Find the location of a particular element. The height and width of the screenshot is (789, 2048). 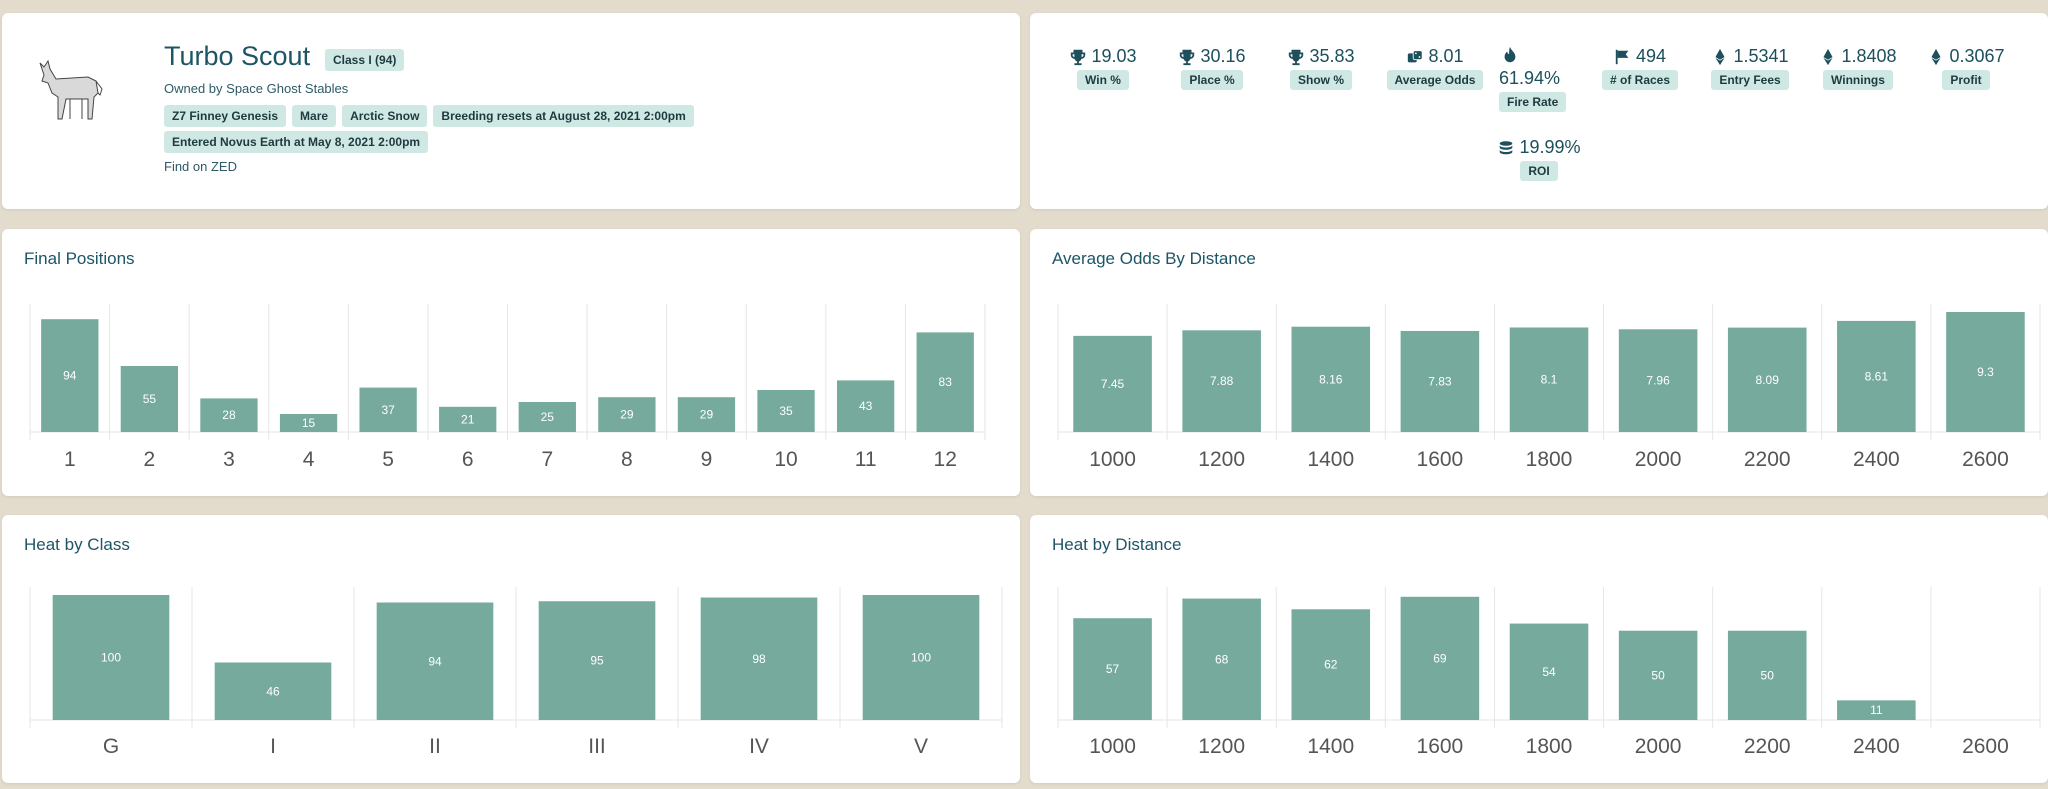

bar-value-label: 7.45 is located at coordinates (1113, 384).